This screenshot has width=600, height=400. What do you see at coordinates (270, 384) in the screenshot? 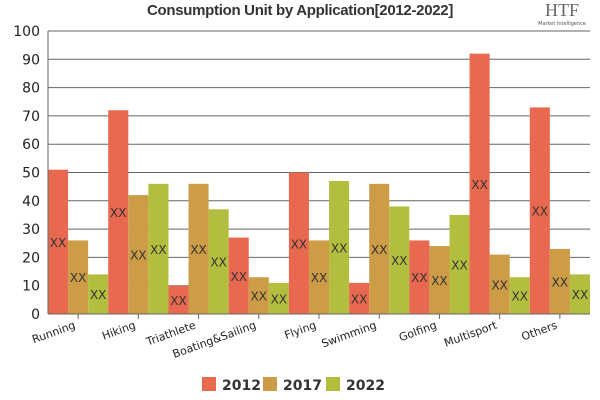
I see `legend-swatch-2017` at bounding box center [270, 384].